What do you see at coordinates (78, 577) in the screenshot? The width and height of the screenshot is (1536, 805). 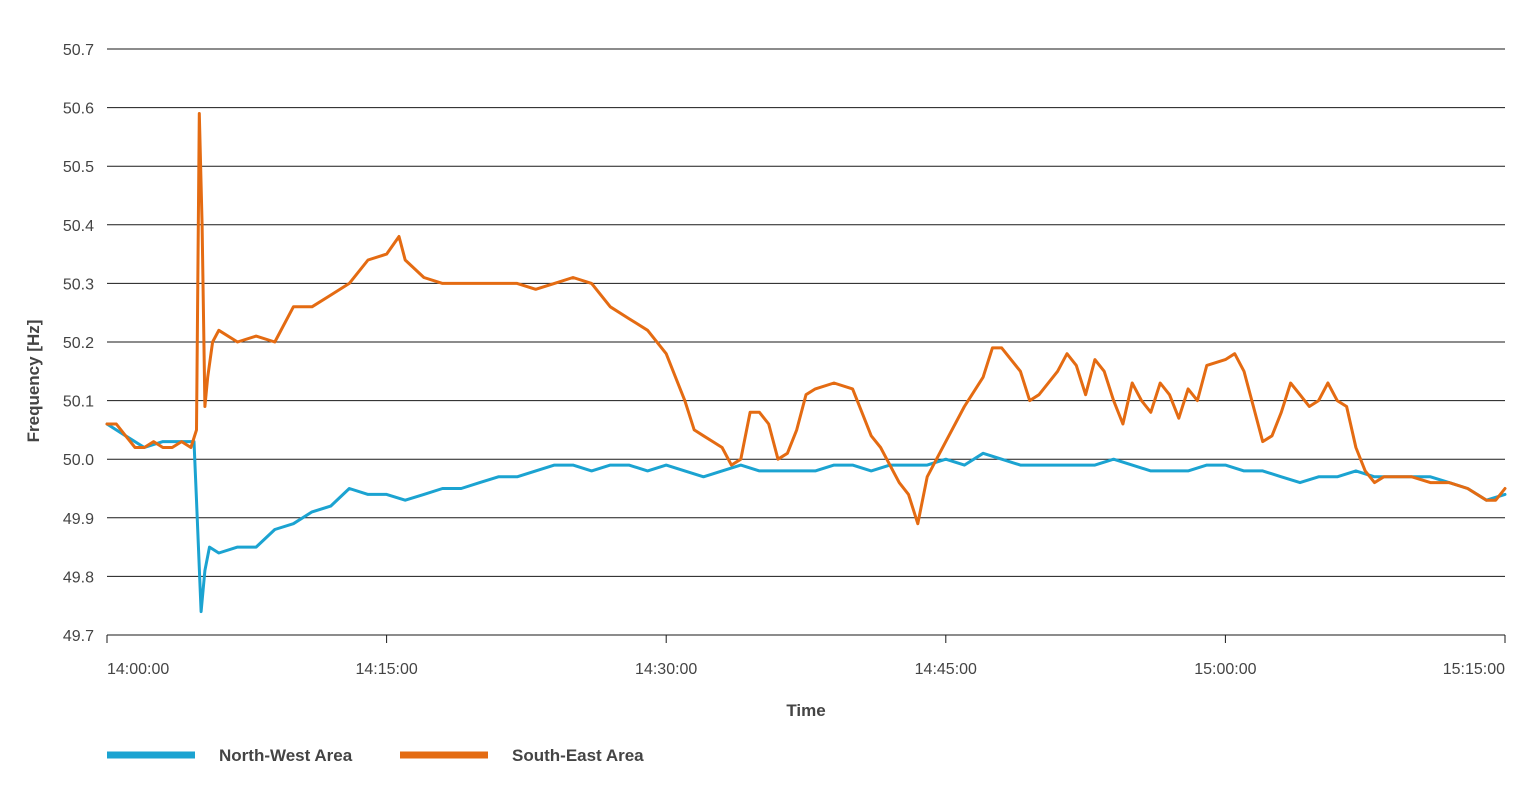 I see `y-tick-label: 49.8` at bounding box center [78, 577].